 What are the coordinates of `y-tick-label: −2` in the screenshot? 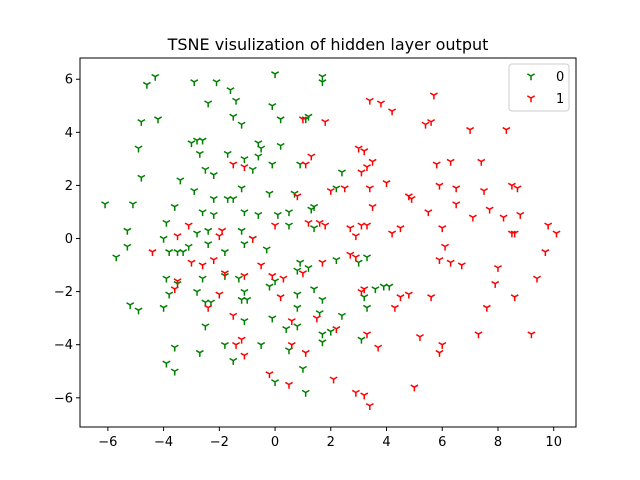 It's located at (63, 292).